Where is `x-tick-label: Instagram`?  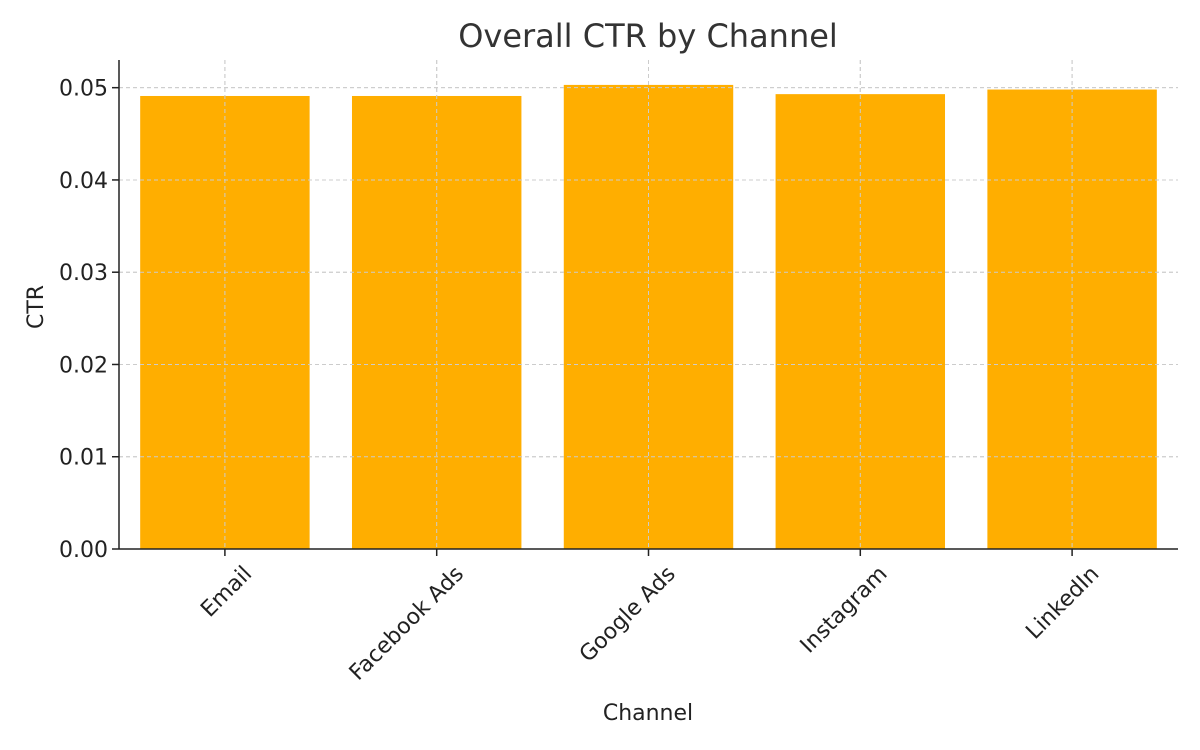
x-tick-label: Instagram is located at coordinates (844, 610).